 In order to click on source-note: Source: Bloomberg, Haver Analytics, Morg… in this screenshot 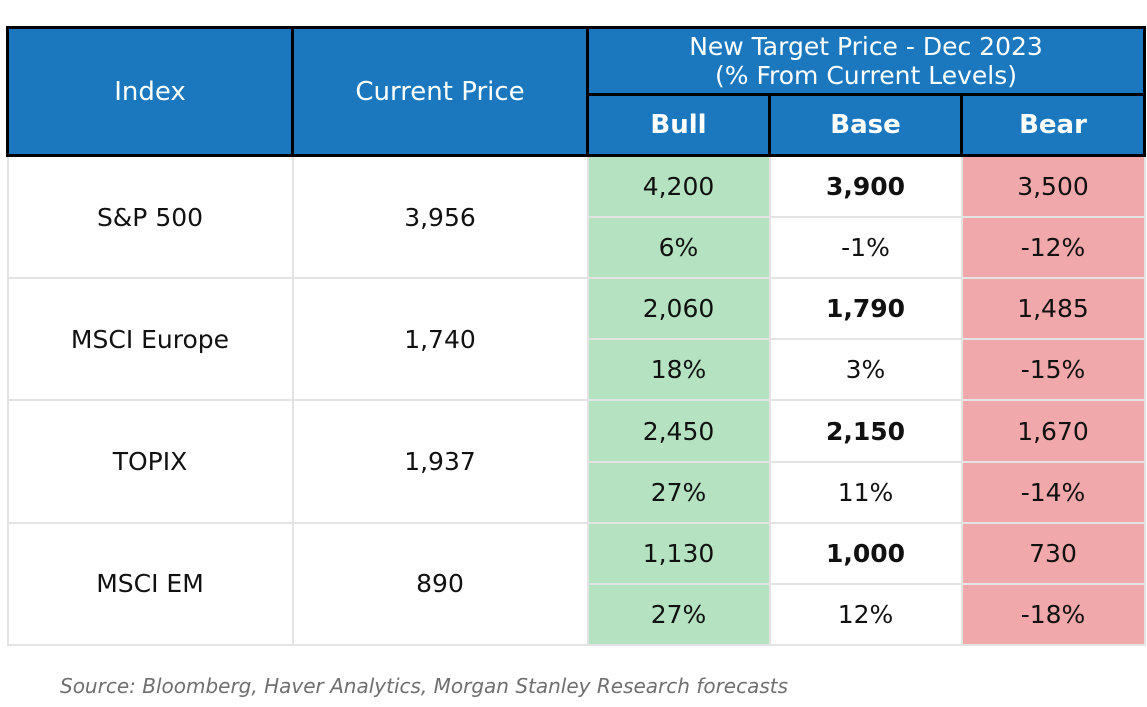, I will do `click(424, 686)`.